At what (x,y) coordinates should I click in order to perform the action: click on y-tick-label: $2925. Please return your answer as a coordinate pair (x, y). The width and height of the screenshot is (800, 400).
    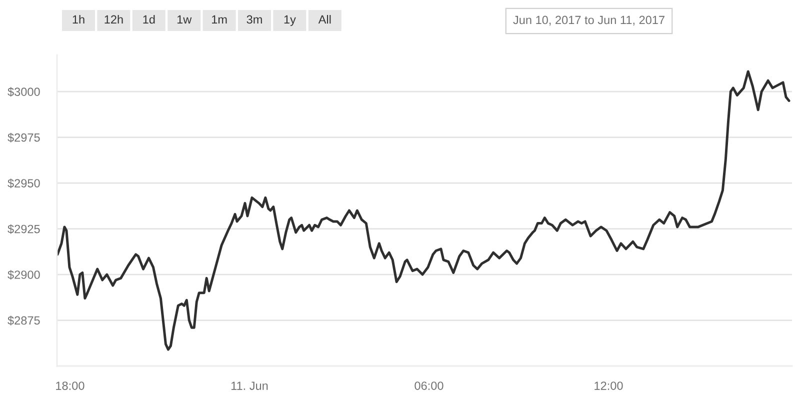
    Looking at the image, I should click on (24, 229).